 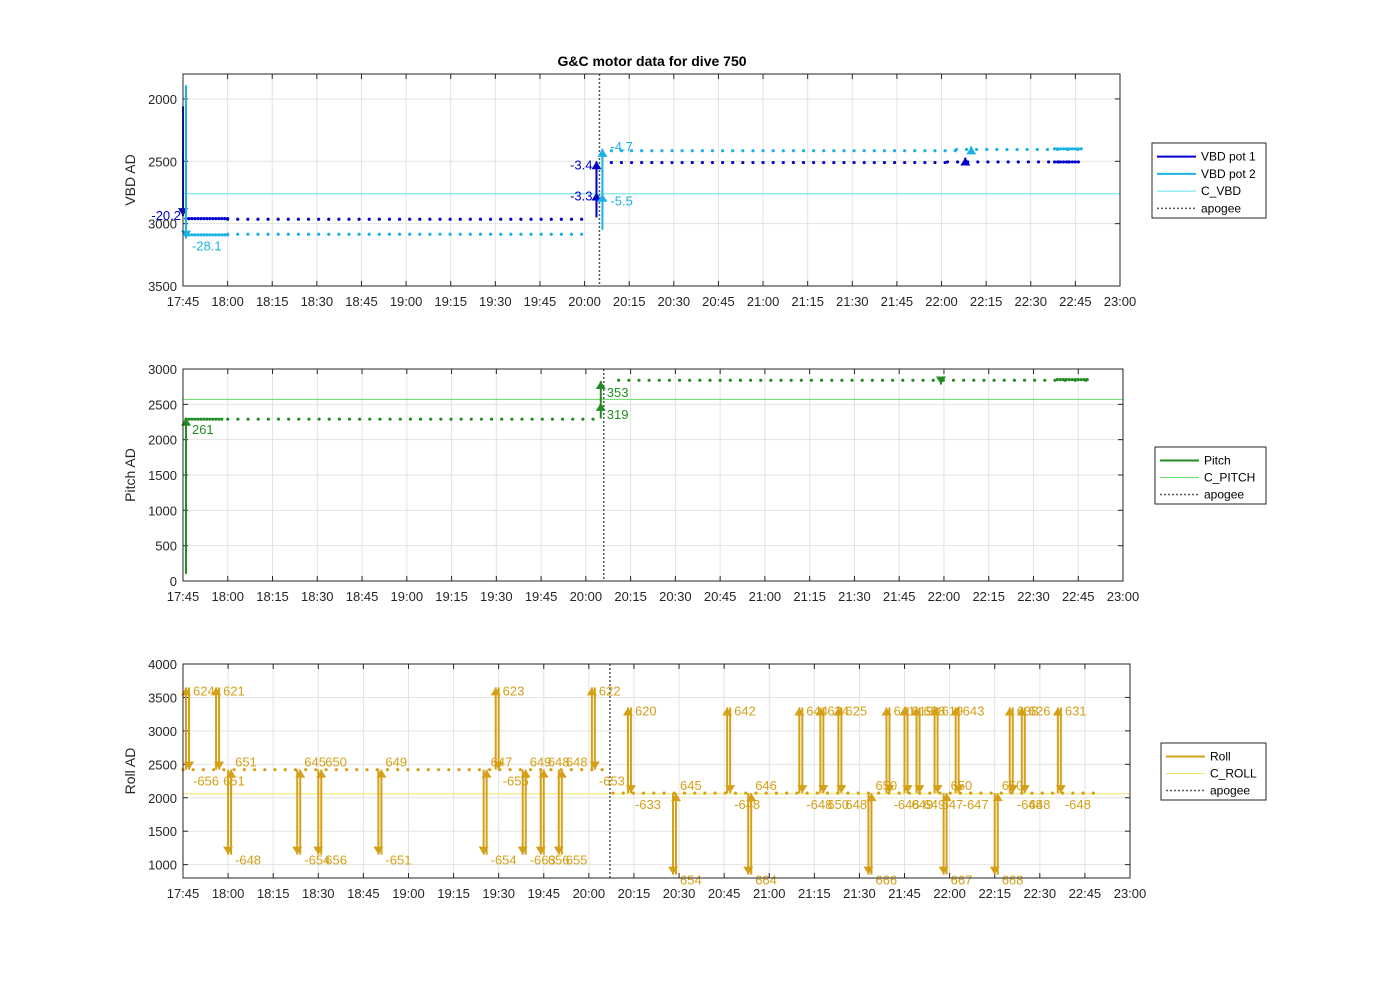 I want to click on y-axis-label: Roll AD, so click(x=130, y=771).